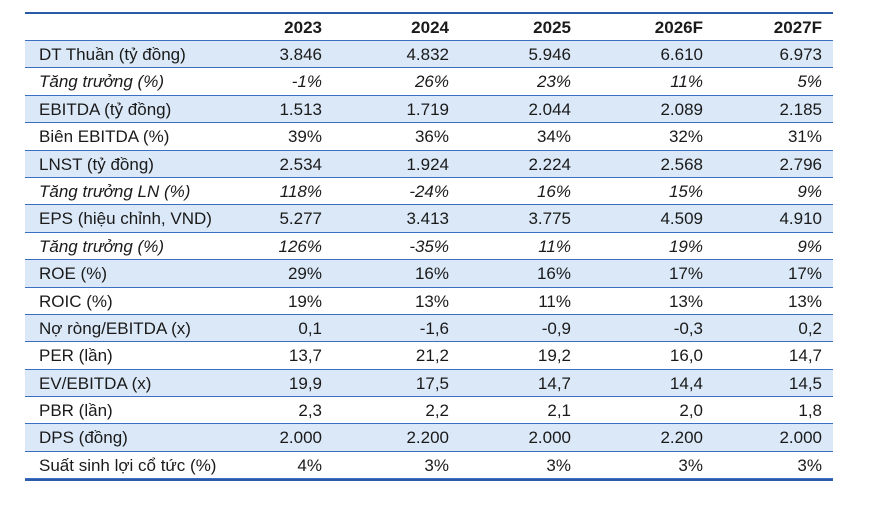 This screenshot has height=511, width=884. Describe the element at coordinates (300, 191) in the screenshot. I see `value-cell: 118%` at that location.